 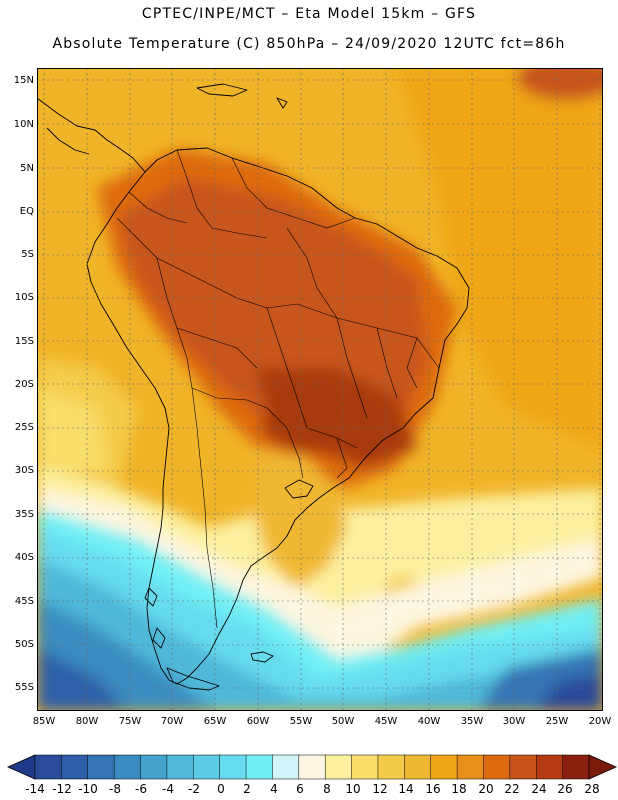 What do you see at coordinates (24, 470) in the screenshot?
I see `lat-label-30s: 30S` at bounding box center [24, 470].